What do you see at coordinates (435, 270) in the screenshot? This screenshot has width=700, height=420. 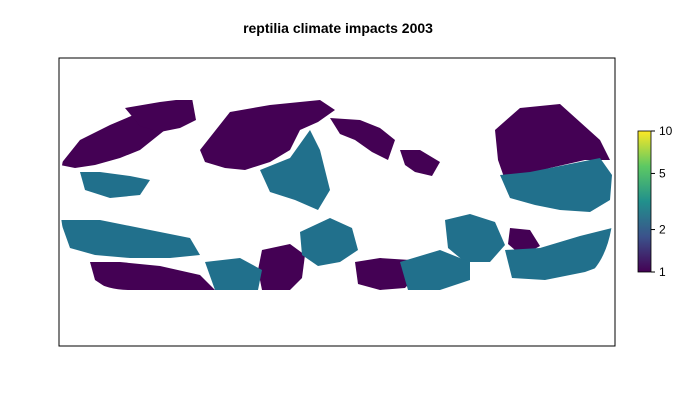 I see `region-southeast-pacific` at bounding box center [435, 270].